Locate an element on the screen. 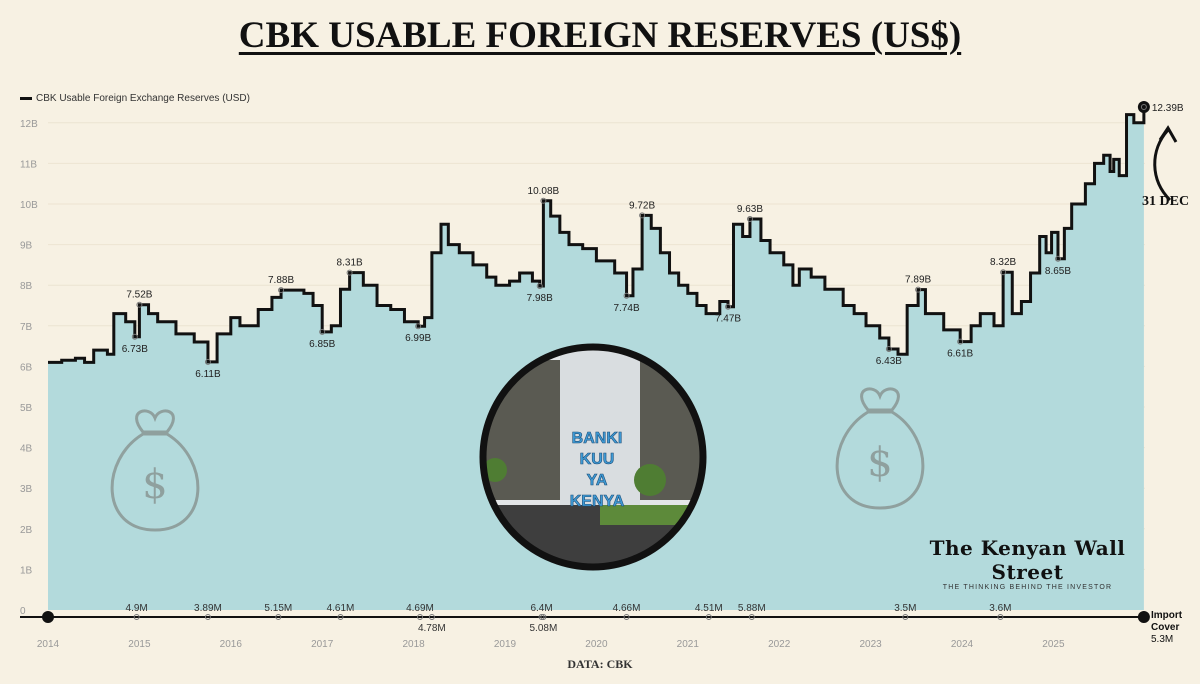 This screenshot has height=684, width=1200. chart-title-text: CBK USABLE FOREIGN RESERVES (US$) is located at coordinates (600, 35).